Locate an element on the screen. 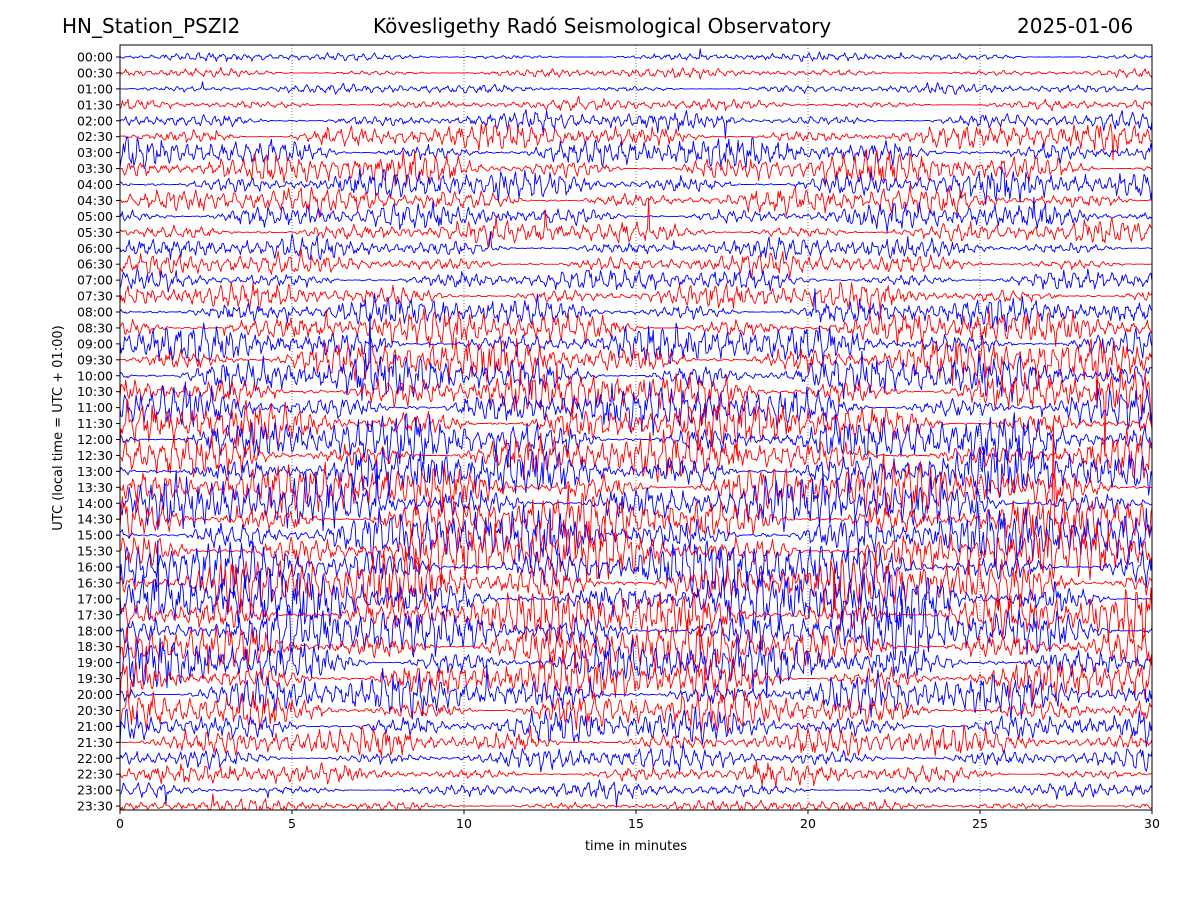 The image size is (1200, 900). y-tick-label: 03:00 is located at coordinates (95, 152).